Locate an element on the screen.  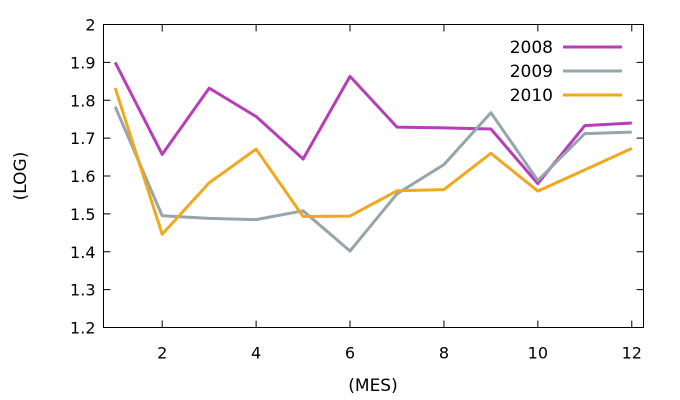
x-tick-label: 8 is located at coordinates (444, 353).